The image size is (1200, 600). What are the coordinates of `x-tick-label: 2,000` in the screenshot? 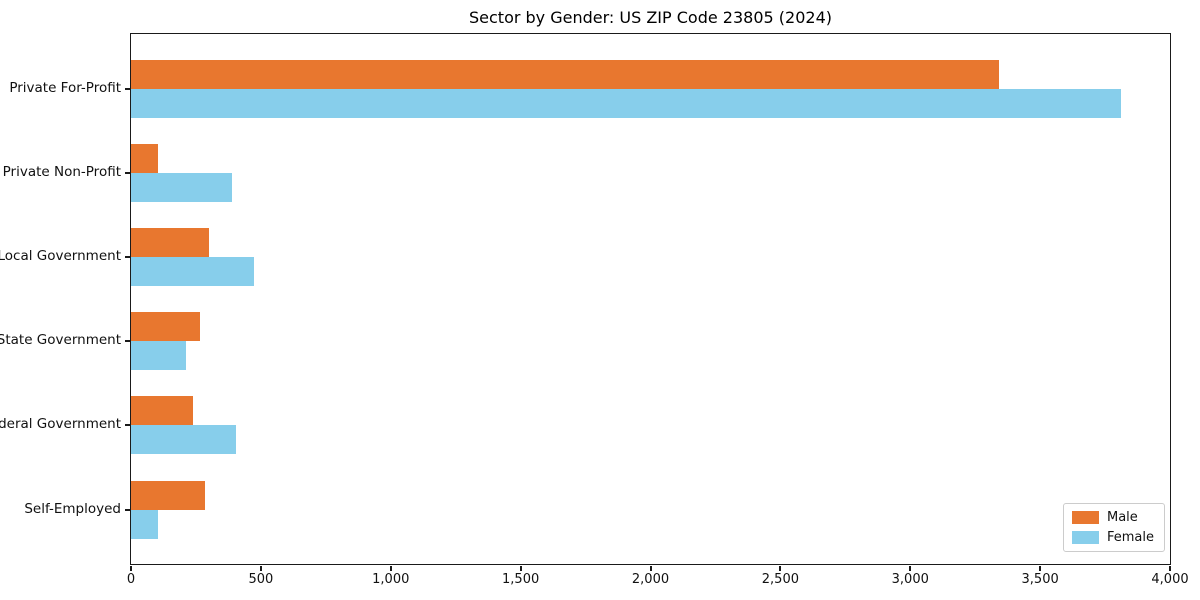 It's located at (650, 579).